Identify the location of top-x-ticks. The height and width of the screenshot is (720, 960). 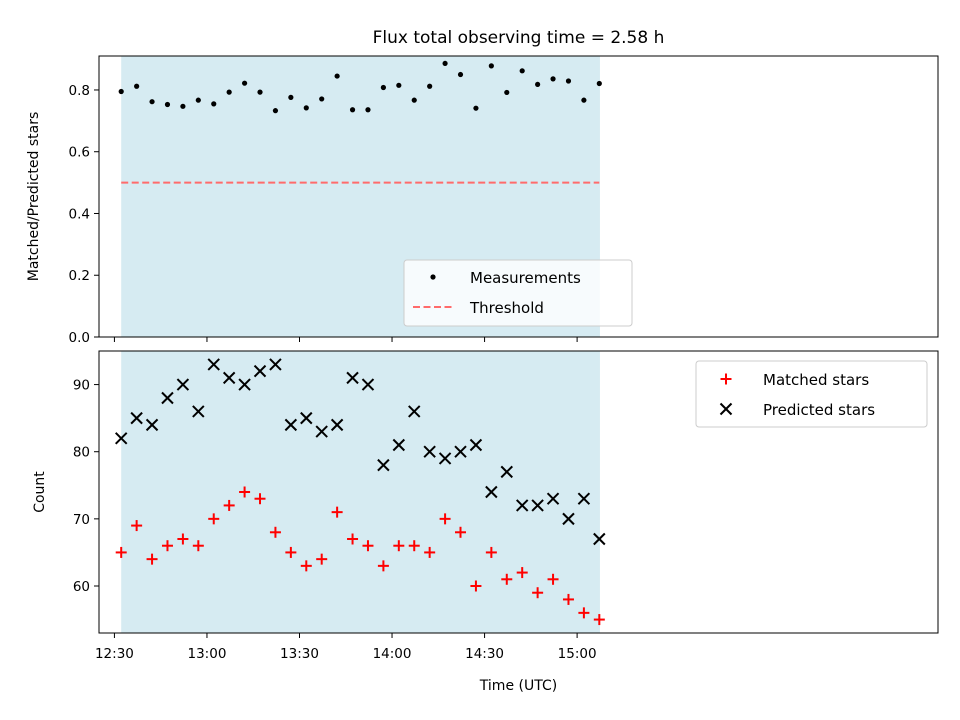
(345, 339).